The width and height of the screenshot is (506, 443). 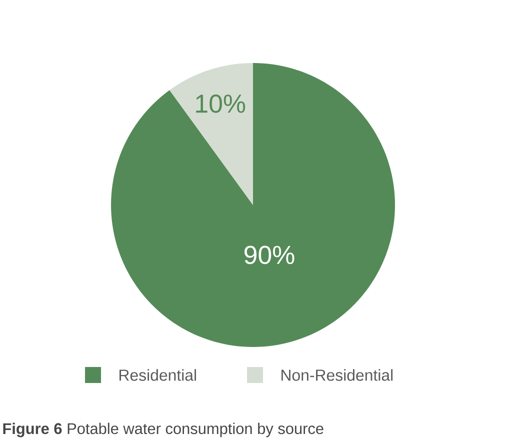 What do you see at coordinates (337, 375) in the screenshot?
I see `legend-label: Non-Residential` at bounding box center [337, 375].